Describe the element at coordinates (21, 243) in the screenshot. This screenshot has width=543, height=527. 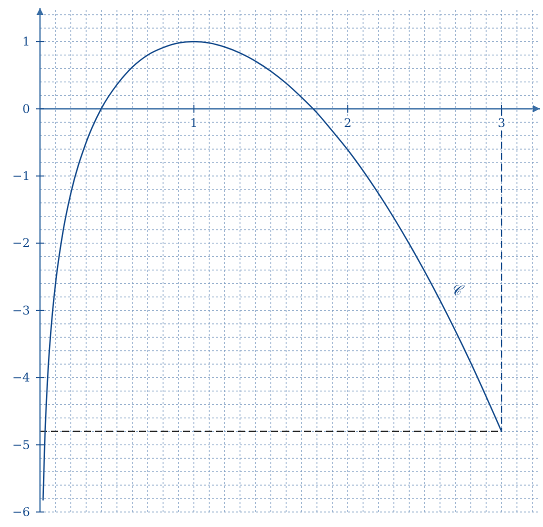
I see `y-tick-label: −2` at that location.